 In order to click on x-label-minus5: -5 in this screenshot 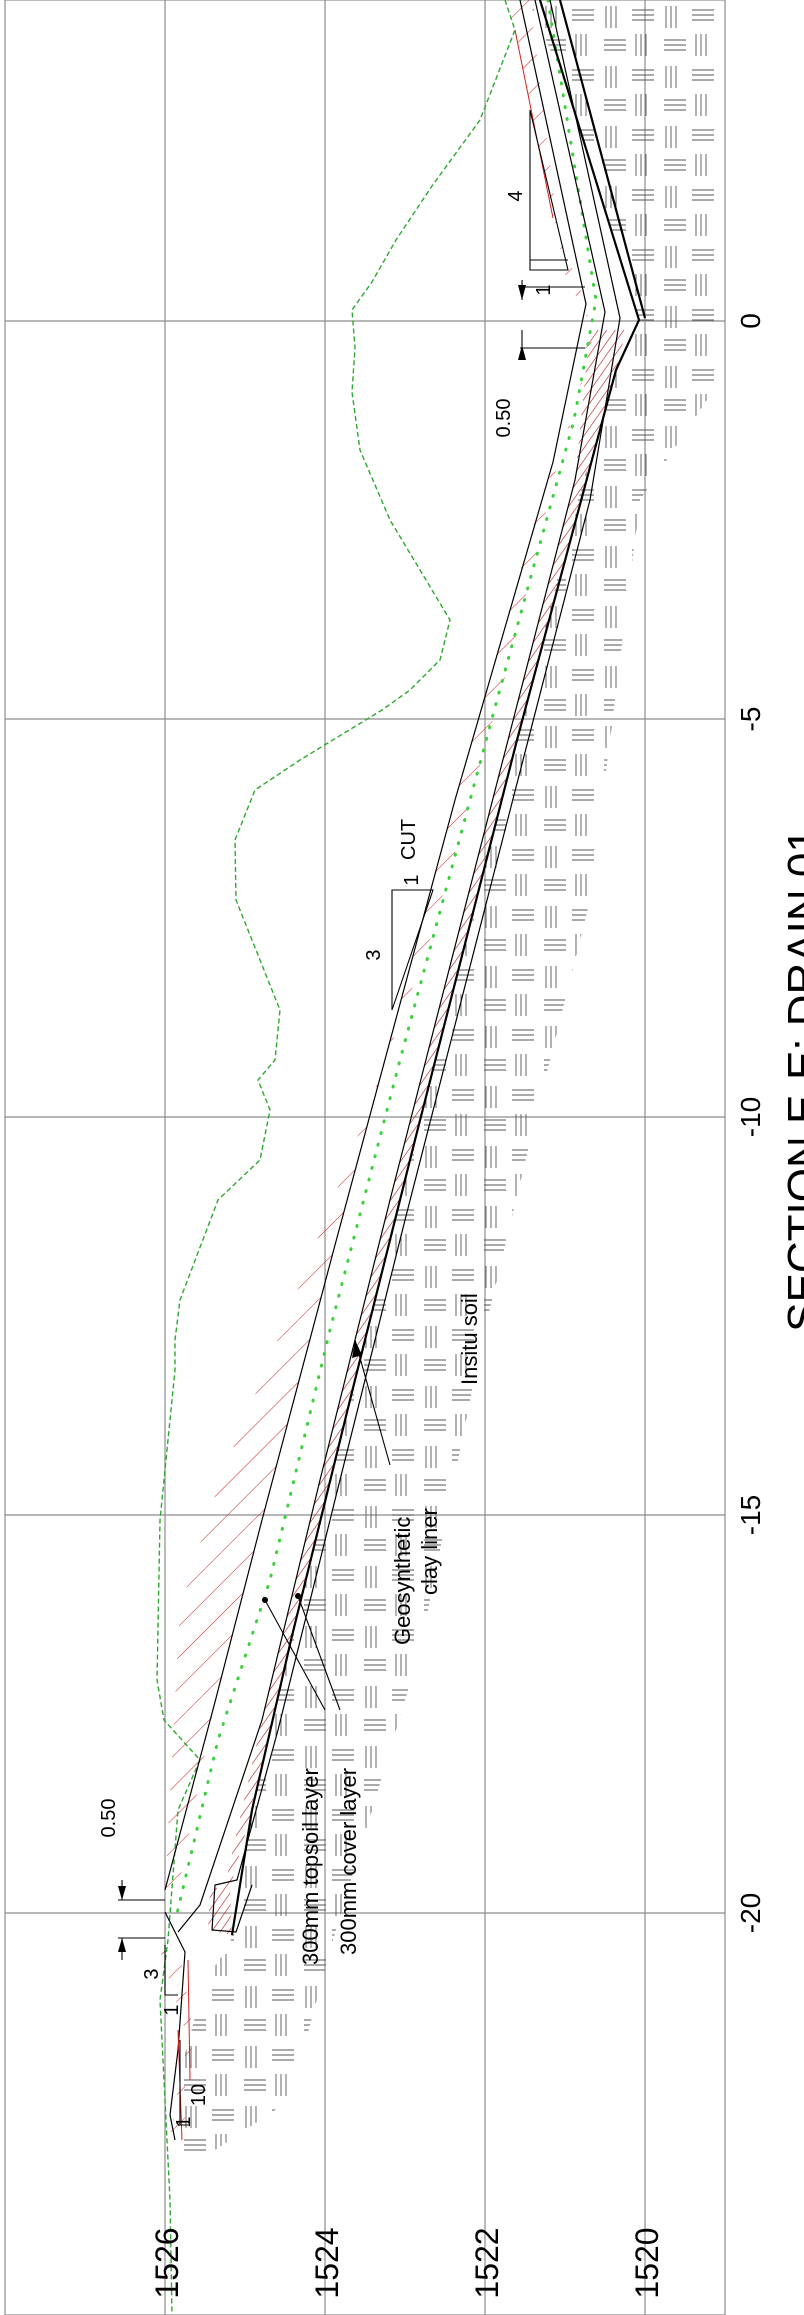, I will do `click(750, 719)`.